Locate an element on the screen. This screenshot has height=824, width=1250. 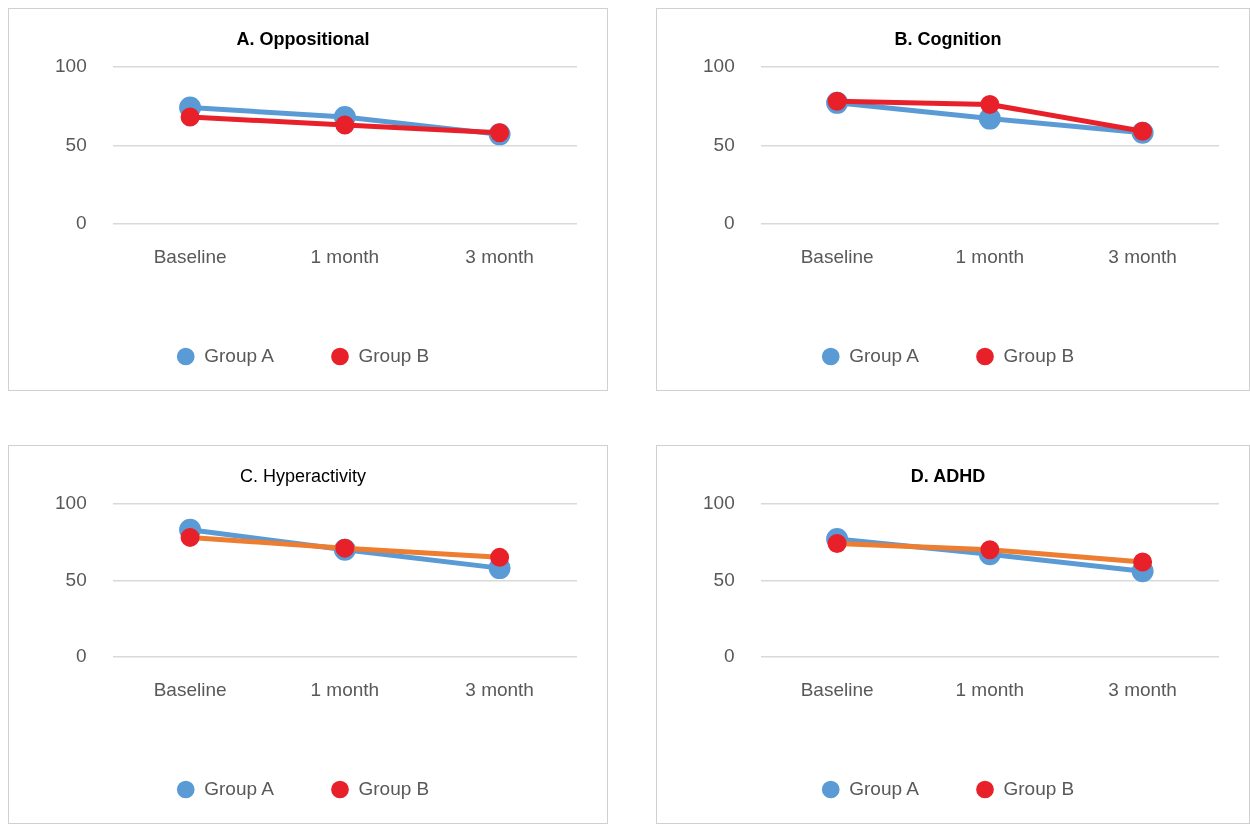
chart-title: C. Hyperactivity is located at coordinates (303, 475).